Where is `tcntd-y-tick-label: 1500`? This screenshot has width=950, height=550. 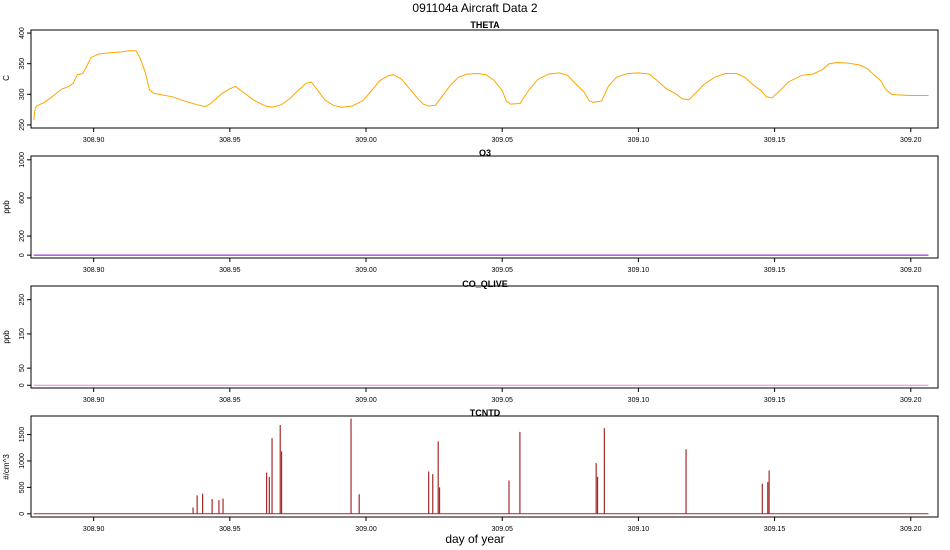 tcntd-y-tick-label: 1500 is located at coordinates (22, 435).